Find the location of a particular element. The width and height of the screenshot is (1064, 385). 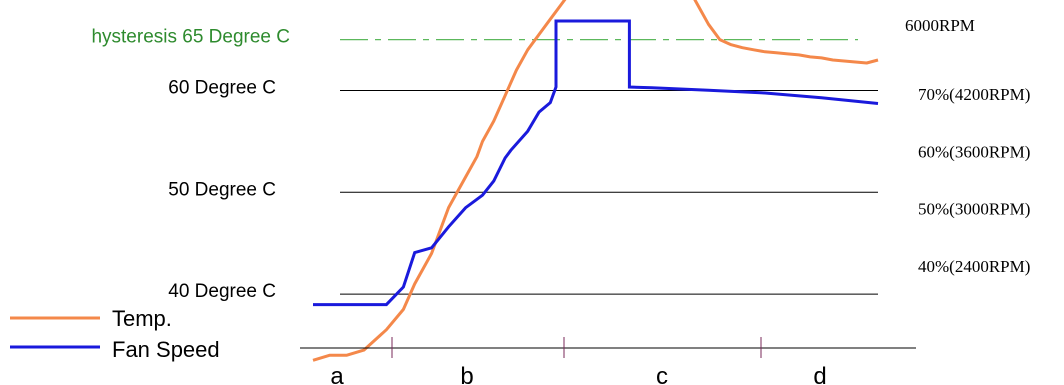

left-axis-label-40: 40 Degree C is located at coordinates (222, 291).